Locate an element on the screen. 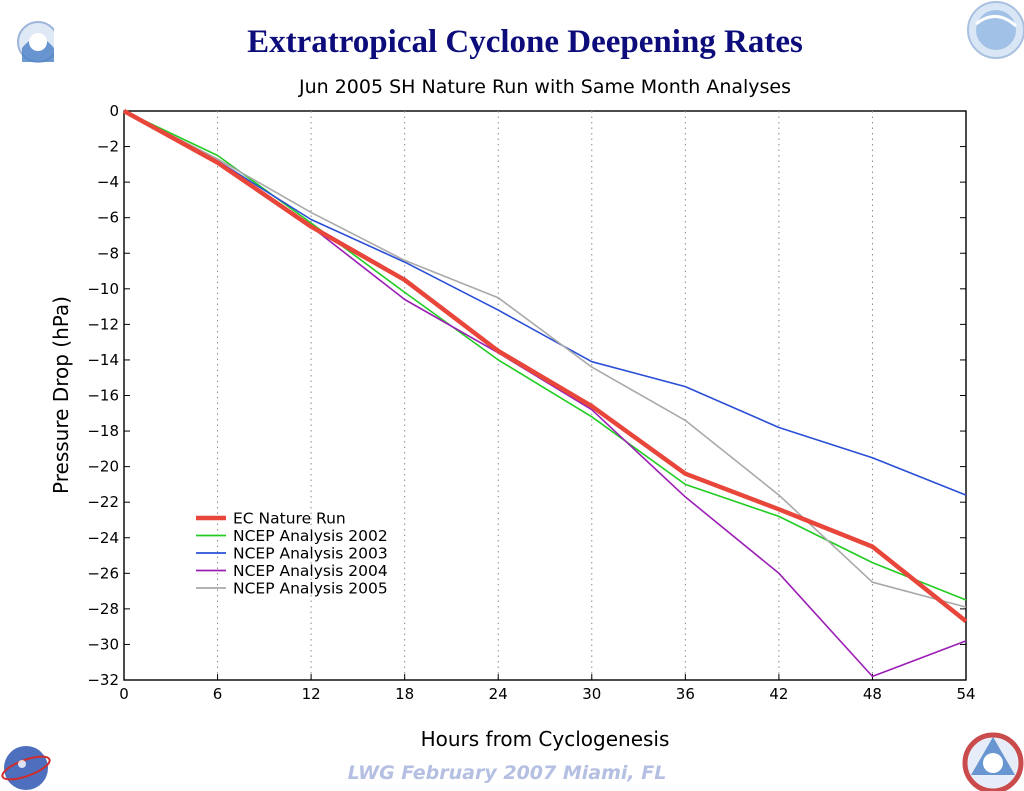  x-tick-label: 30 is located at coordinates (591, 694).